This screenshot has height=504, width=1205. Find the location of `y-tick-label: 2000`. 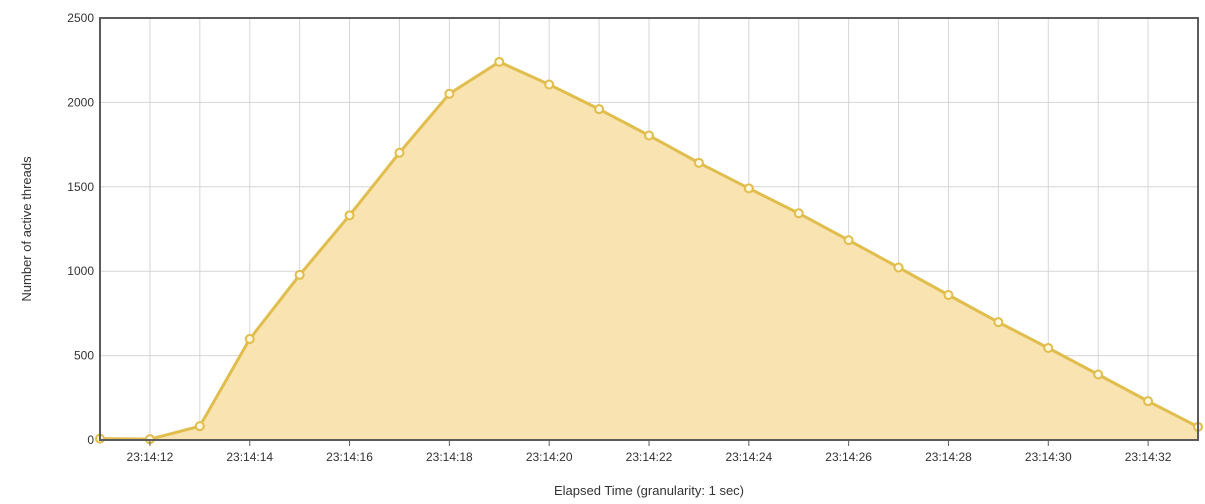

y-tick-label: 2000 is located at coordinates (80, 102).